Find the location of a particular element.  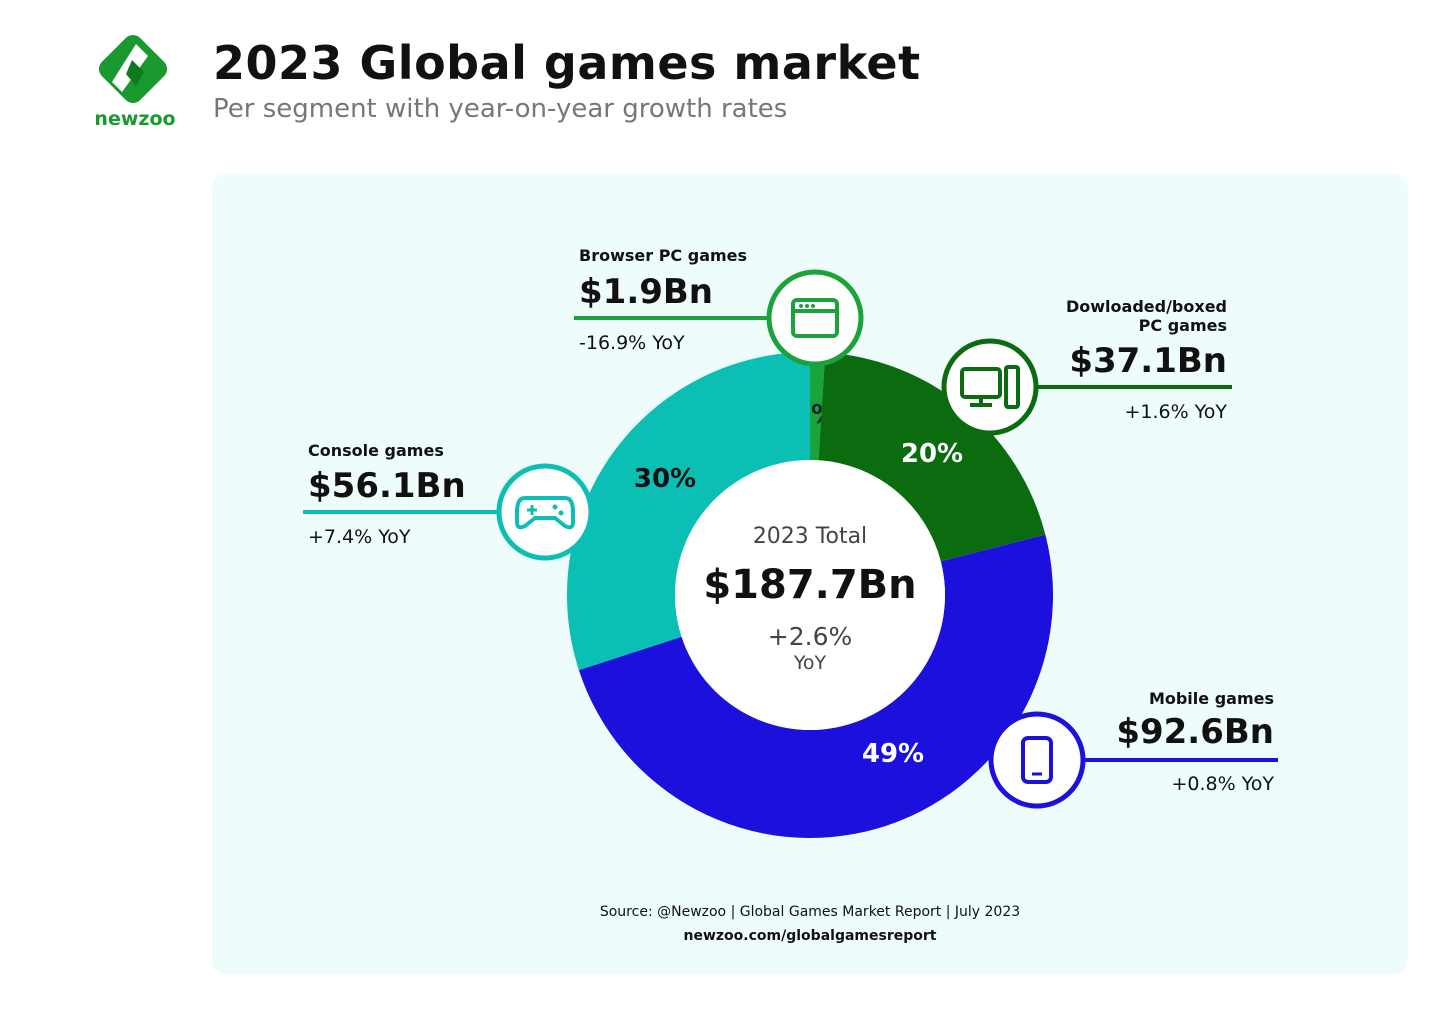

gamepad-icon is located at coordinates (545, 512).